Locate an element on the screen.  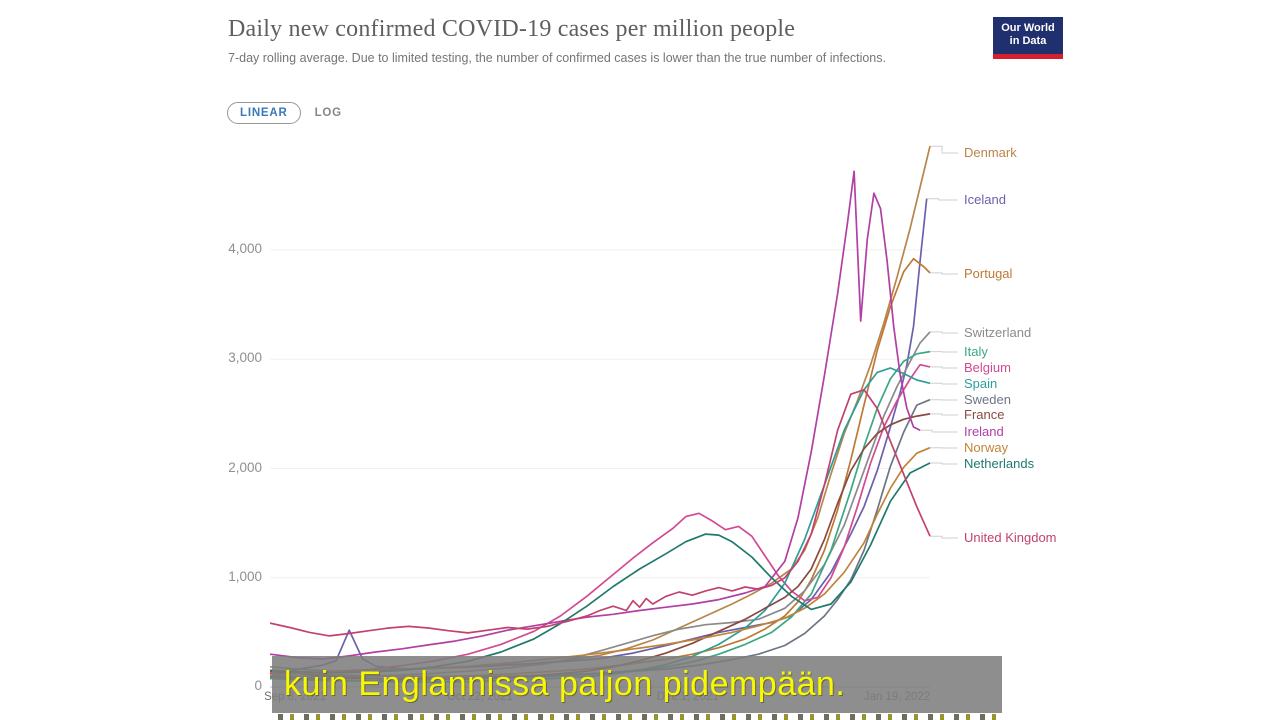
series-label-netherlands: Netherlands is located at coordinates (999, 463).